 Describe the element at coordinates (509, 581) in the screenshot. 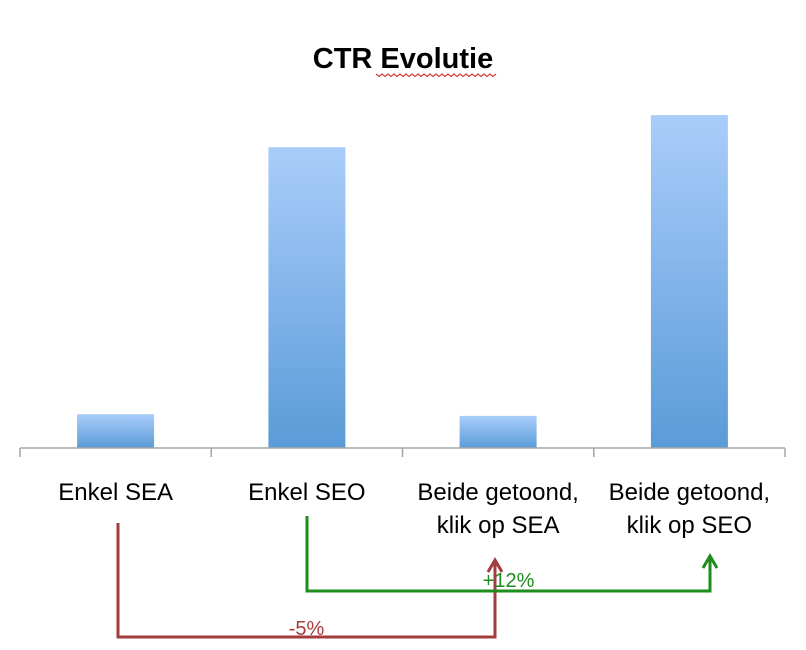

I see `annotation-label-1: +12%` at that location.